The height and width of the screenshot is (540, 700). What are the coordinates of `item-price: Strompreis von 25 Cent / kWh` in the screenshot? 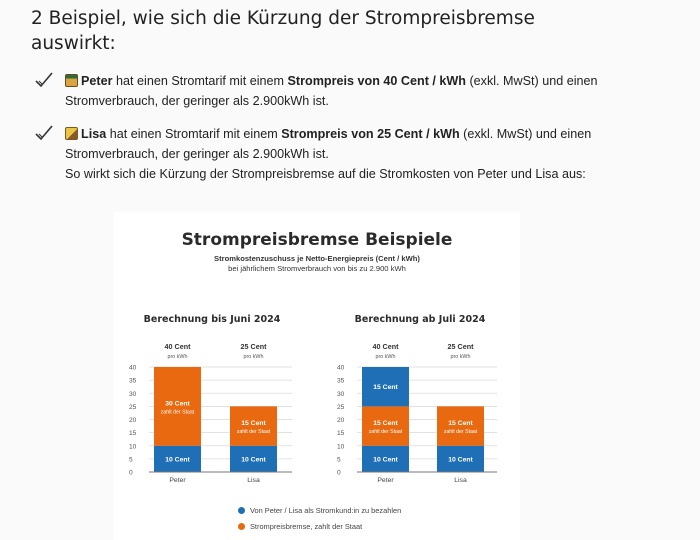 It's located at (370, 134).